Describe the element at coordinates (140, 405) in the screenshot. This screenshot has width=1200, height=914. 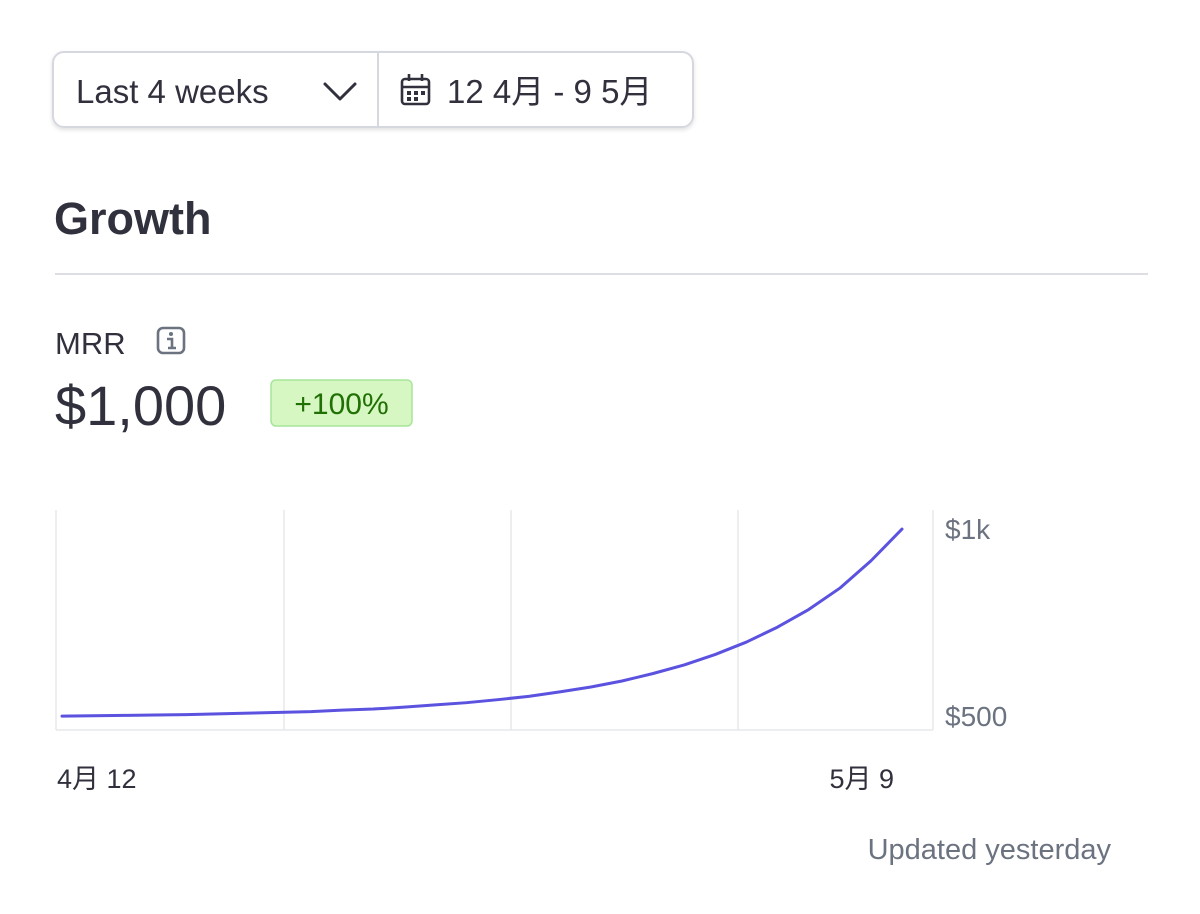
I see `metric-value: $1,000` at that location.